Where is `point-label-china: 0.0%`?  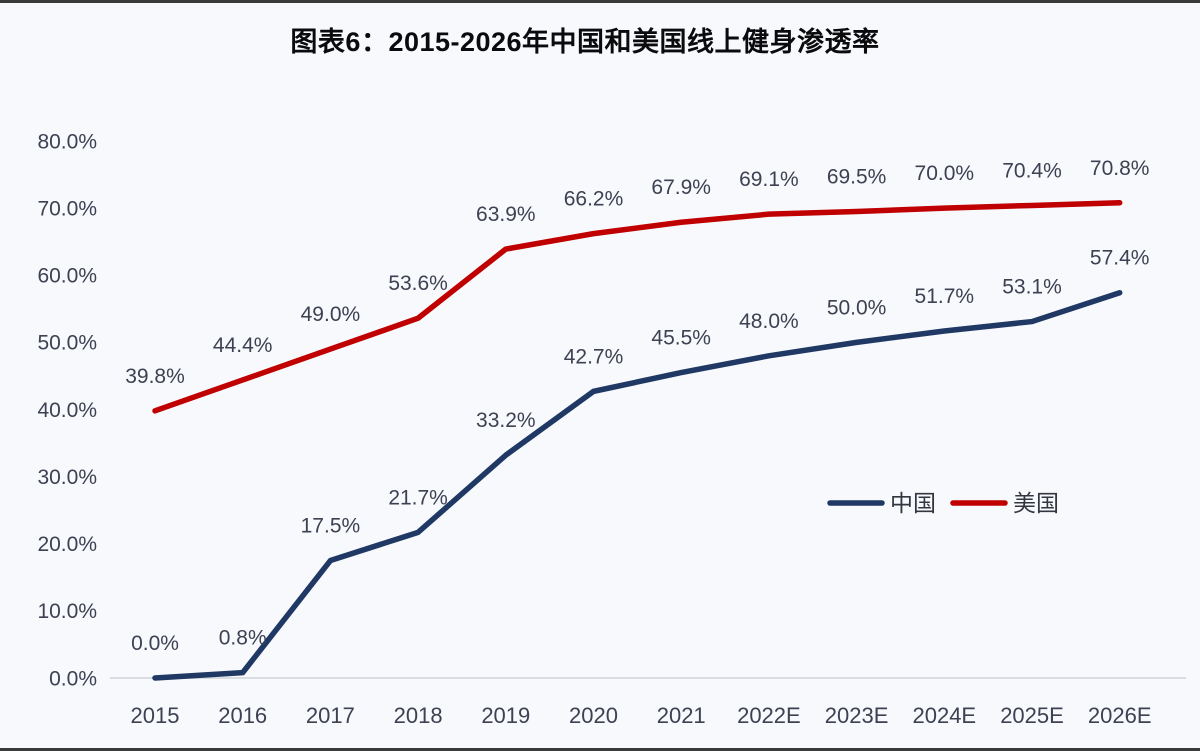 point-label-china: 0.0% is located at coordinates (155, 643).